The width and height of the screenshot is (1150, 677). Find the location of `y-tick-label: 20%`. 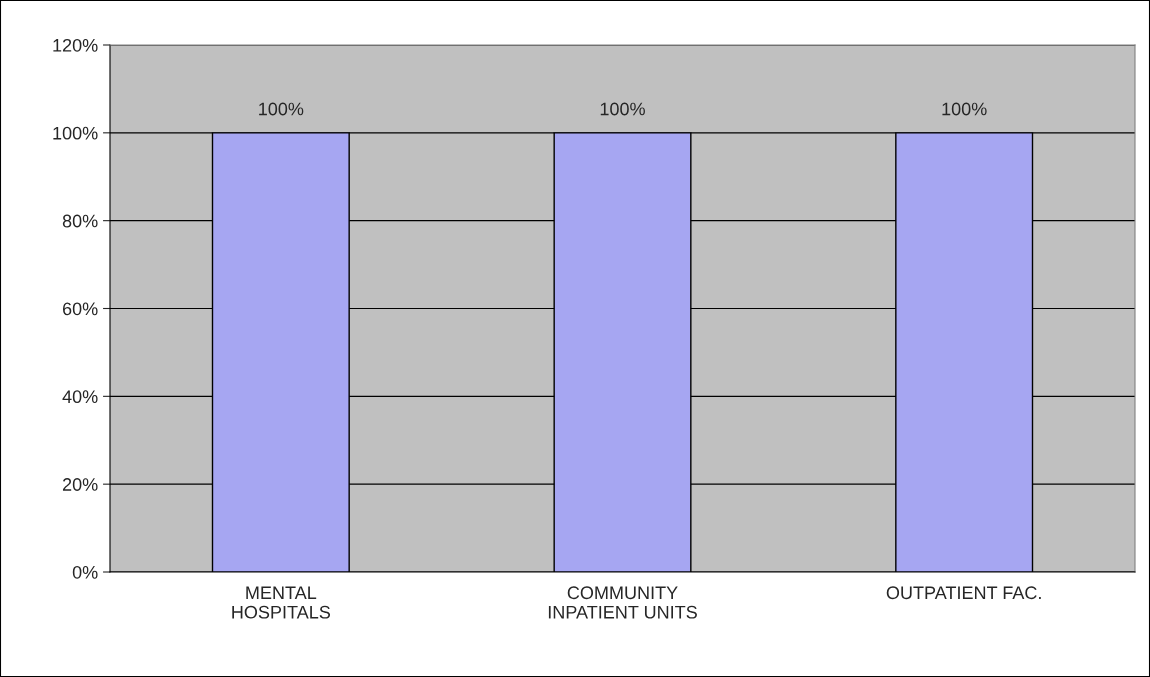

y-tick-label: 20% is located at coordinates (80, 484).